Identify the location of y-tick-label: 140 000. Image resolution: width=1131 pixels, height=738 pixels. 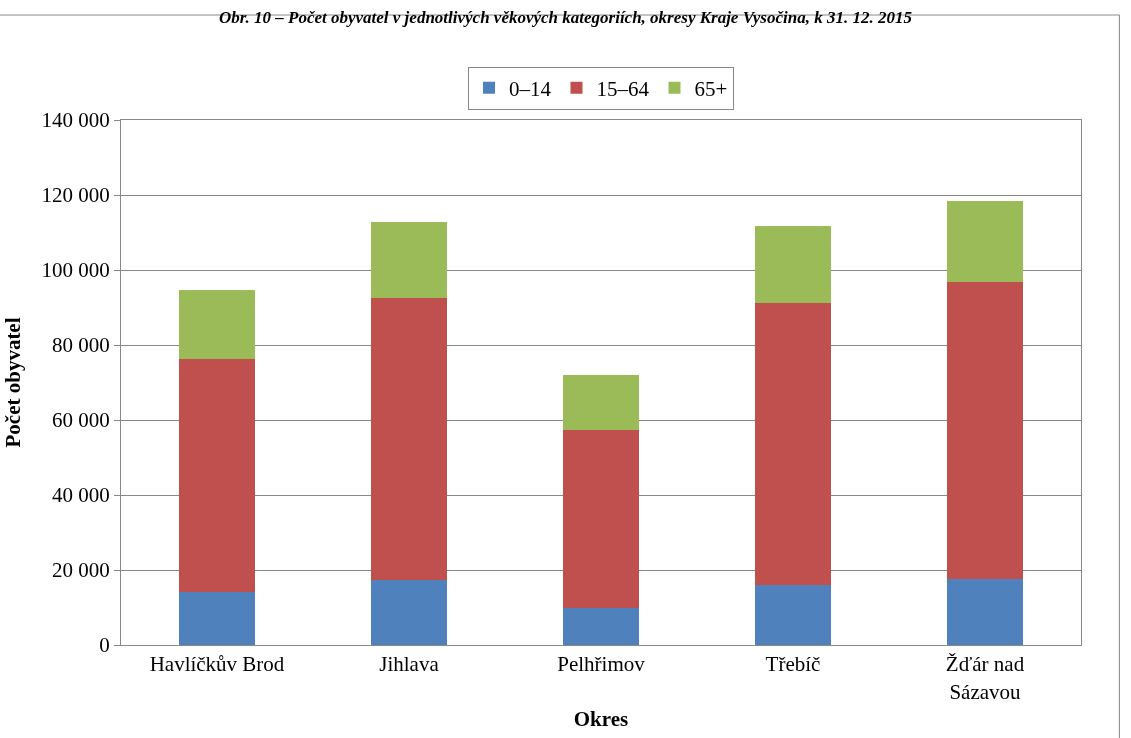
(75, 120).